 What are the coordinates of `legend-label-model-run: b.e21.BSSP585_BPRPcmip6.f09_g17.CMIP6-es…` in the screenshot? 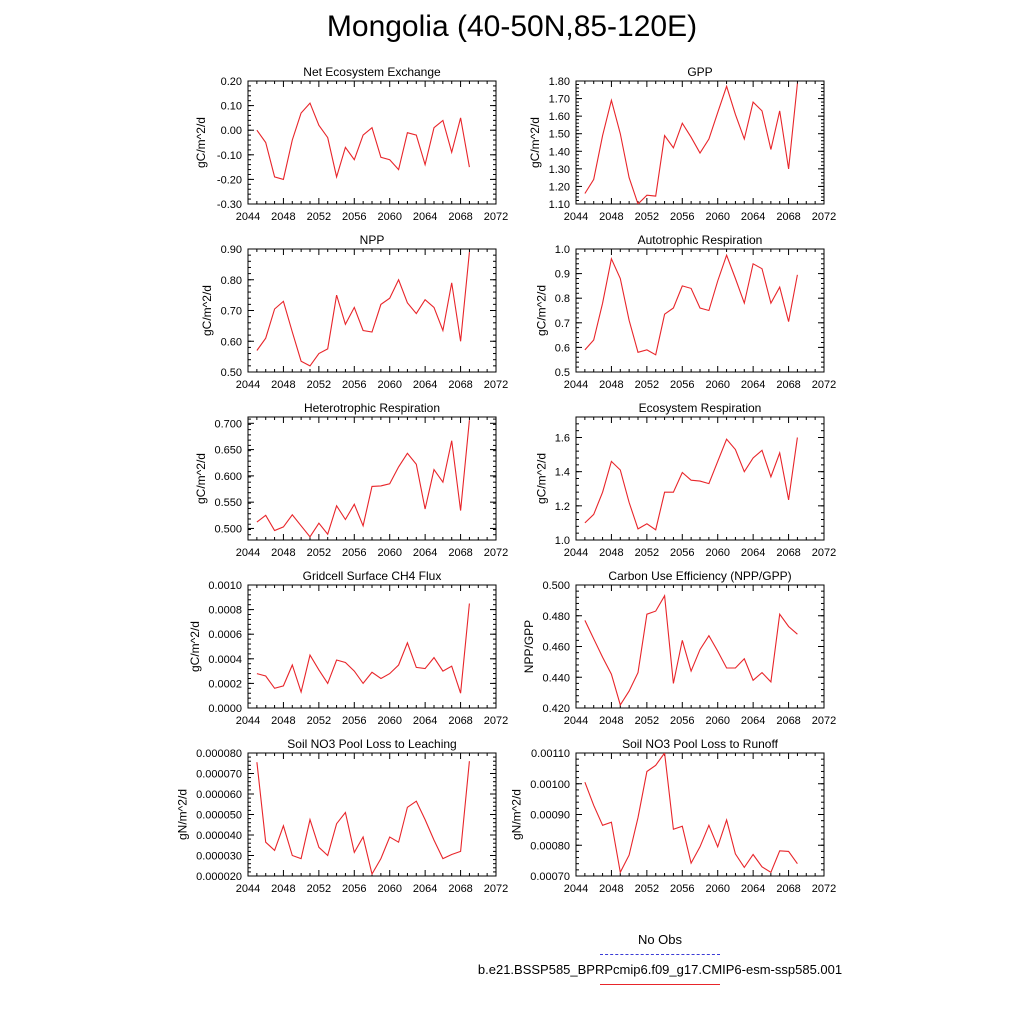 It's located at (660, 969).